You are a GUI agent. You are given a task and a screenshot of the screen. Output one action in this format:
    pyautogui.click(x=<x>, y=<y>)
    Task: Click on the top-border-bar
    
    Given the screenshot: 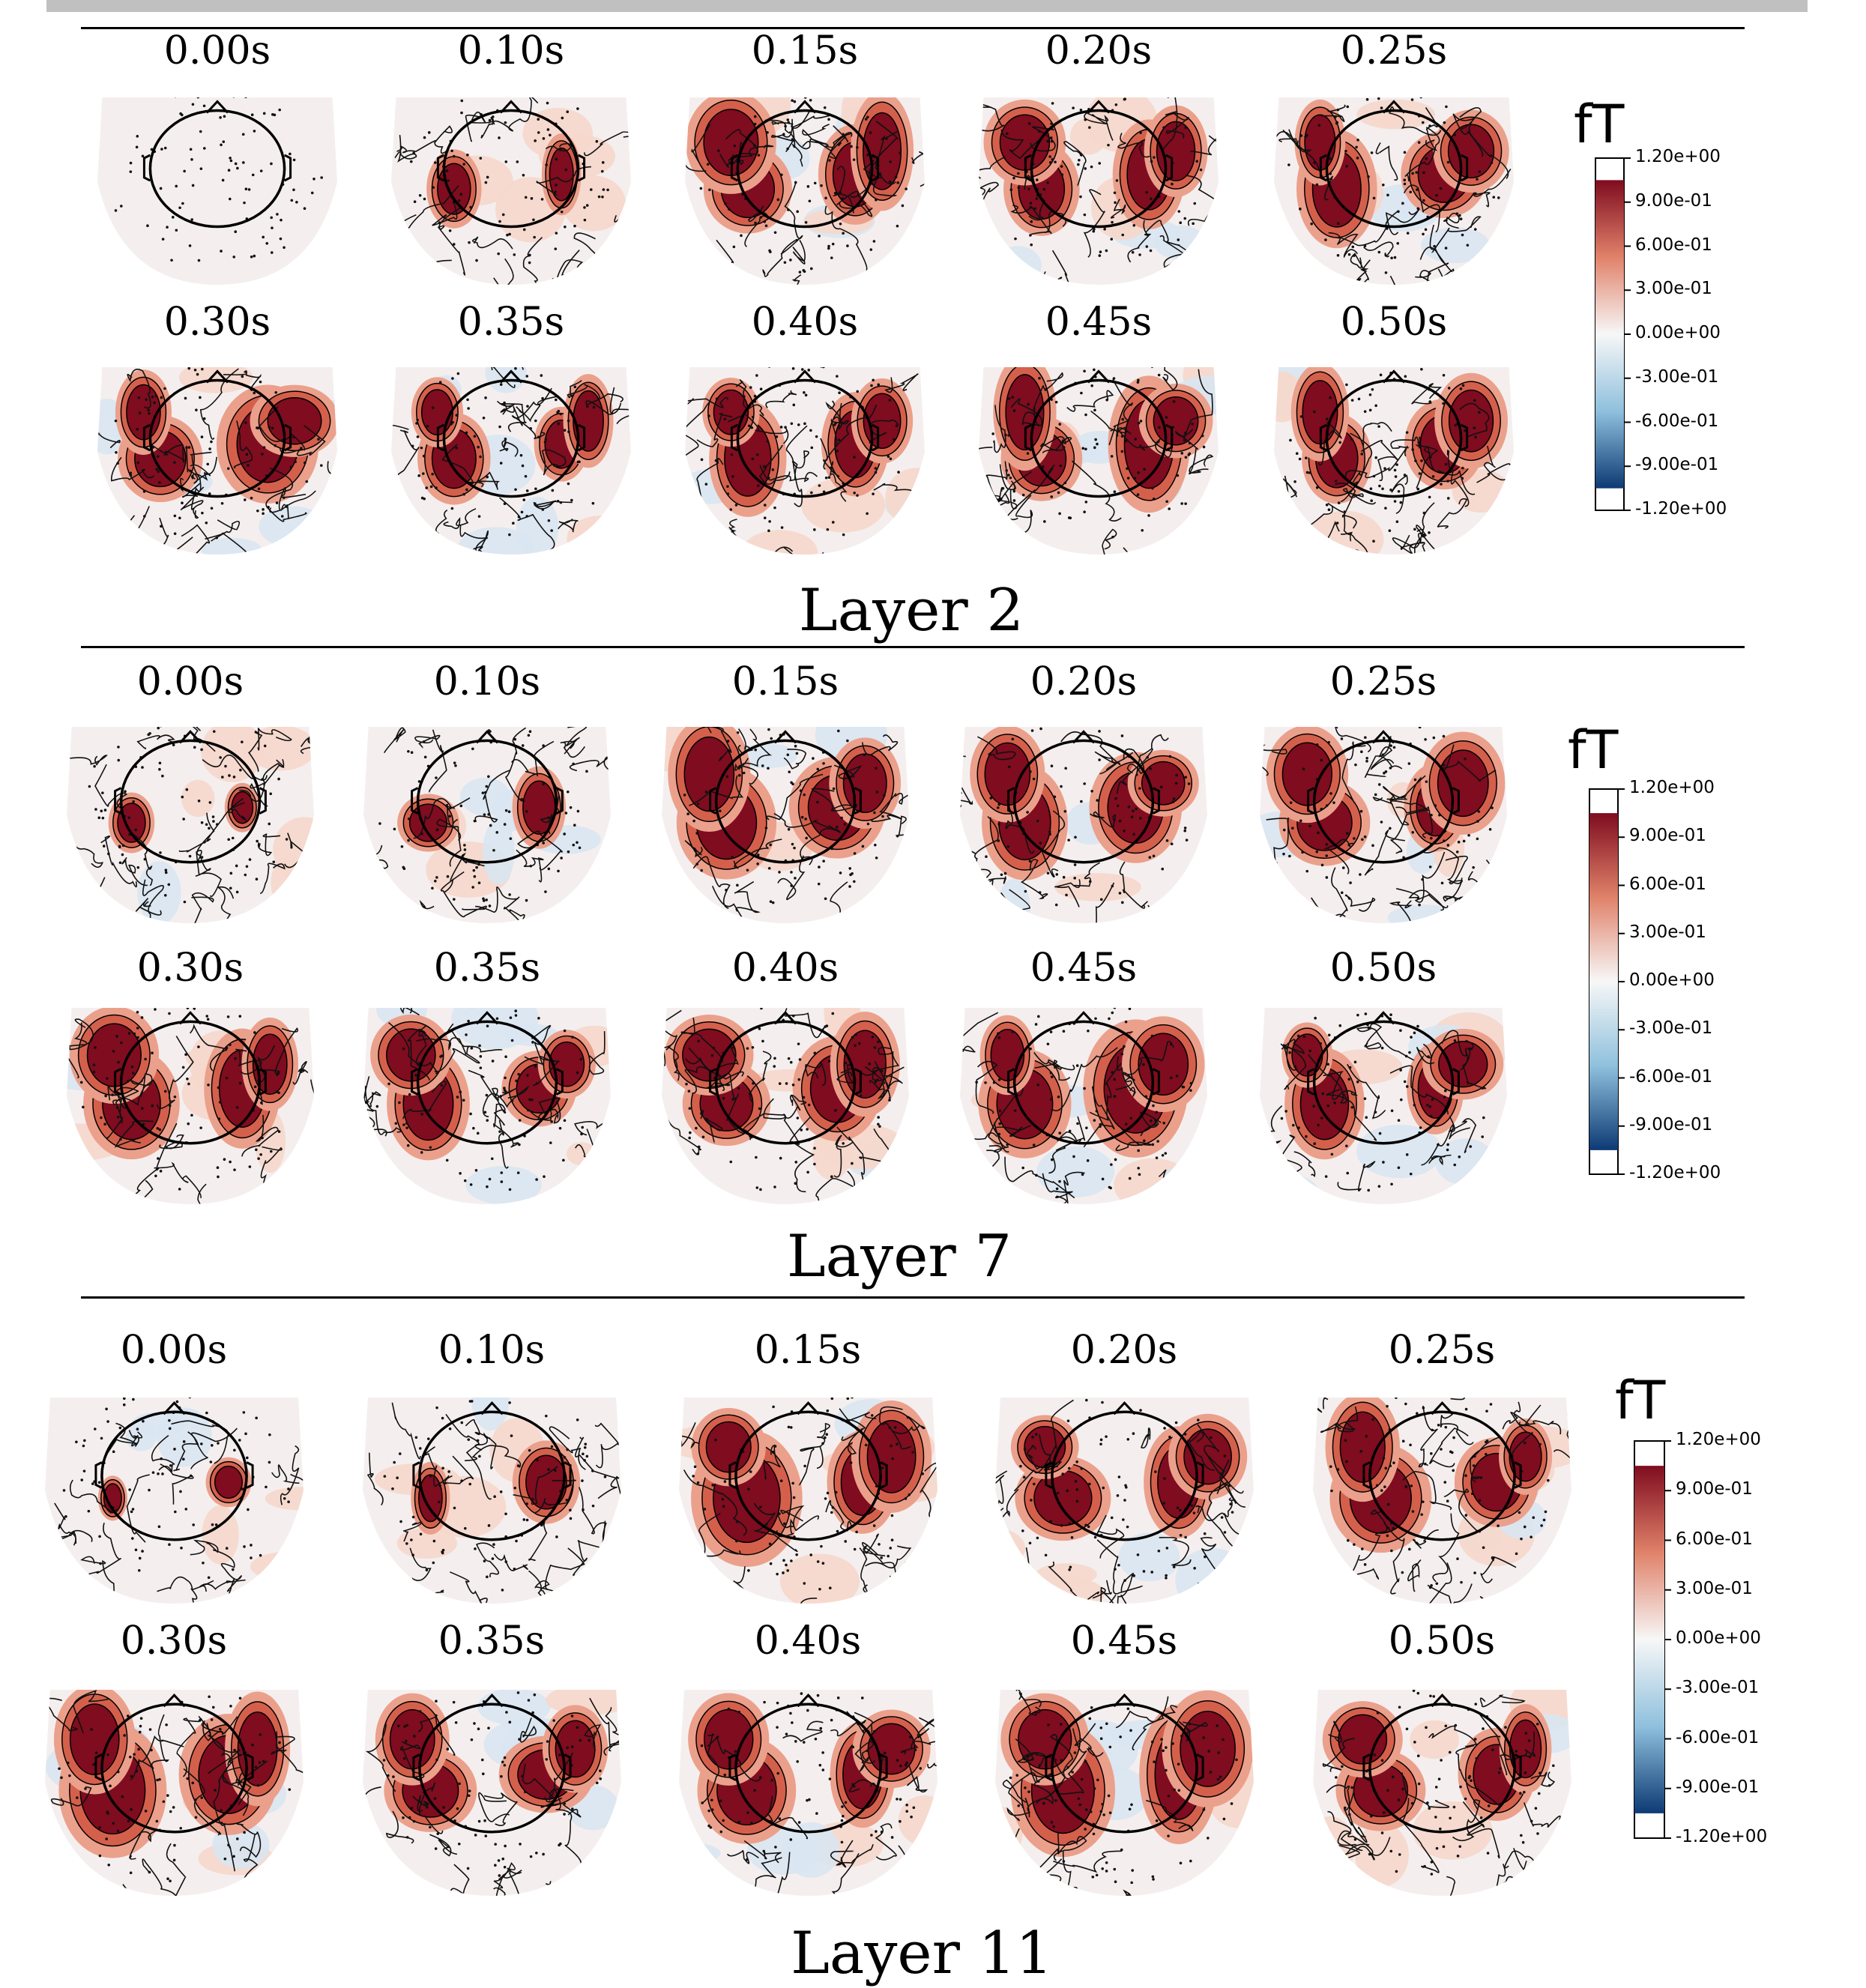 What is the action you would take?
    pyautogui.click(x=927, y=6)
    